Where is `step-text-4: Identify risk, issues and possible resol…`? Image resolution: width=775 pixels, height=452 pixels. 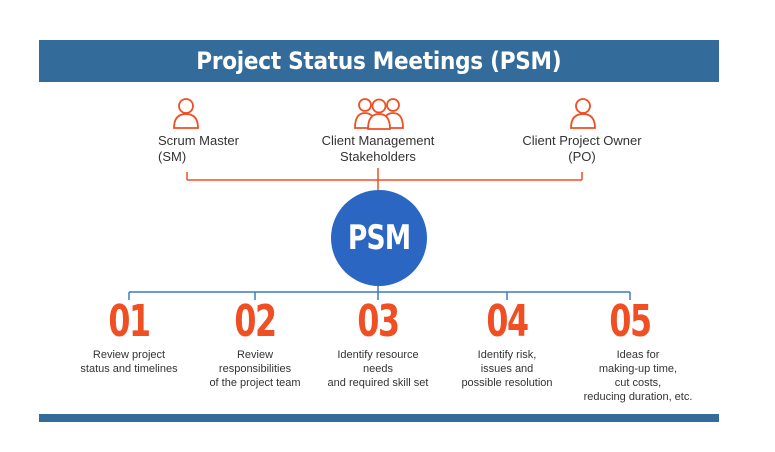
step-text-4: Identify risk, issues and possible resol… is located at coordinates (507, 369).